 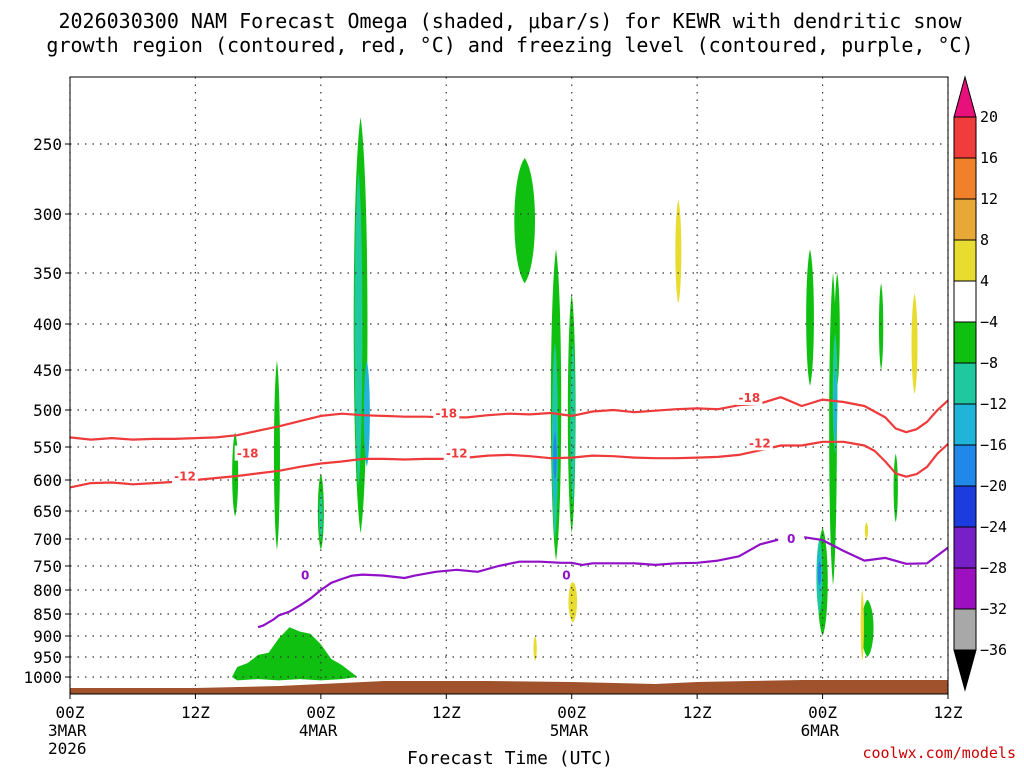 I want to click on y-tick-label: 500, so click(x=47, y=410).